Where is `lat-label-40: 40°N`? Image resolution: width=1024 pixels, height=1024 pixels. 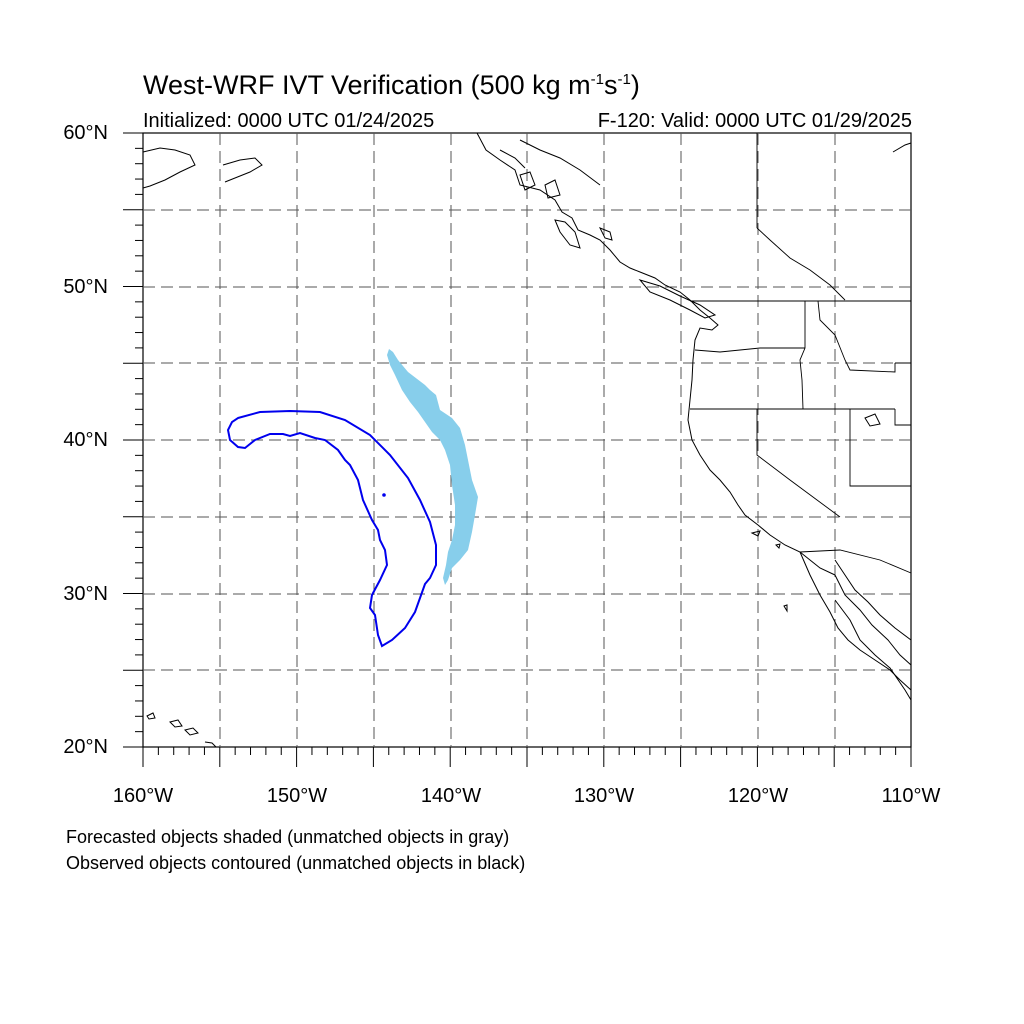 lat-label-40: 40°N is located at coordinates (85, 440).